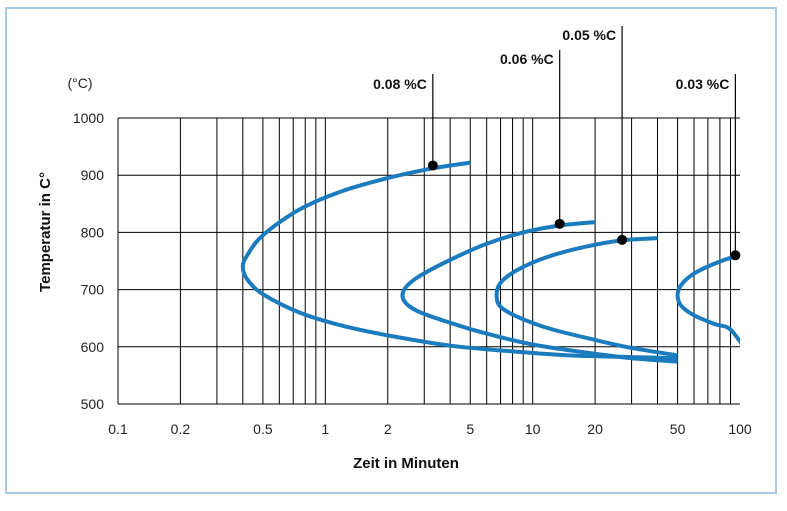 The width and height of the screenshot is (787, 511). Describe the element at coordinates (88, 261) in the screenshot. I see `y-tick-labels: 500 600 700 800 900 1000` at that location.